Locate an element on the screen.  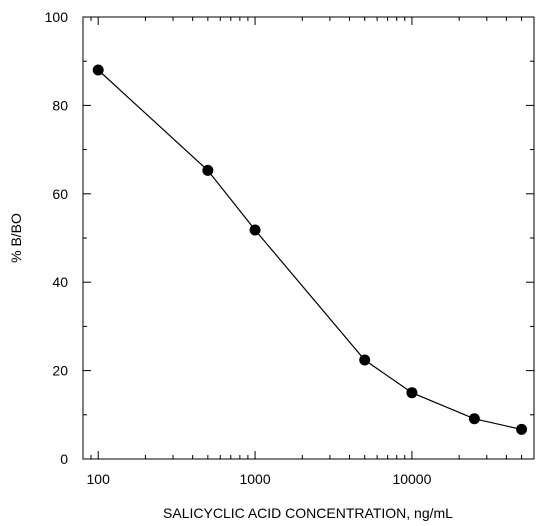
y-tick-label: 80 is located at coordinates (60, 105).